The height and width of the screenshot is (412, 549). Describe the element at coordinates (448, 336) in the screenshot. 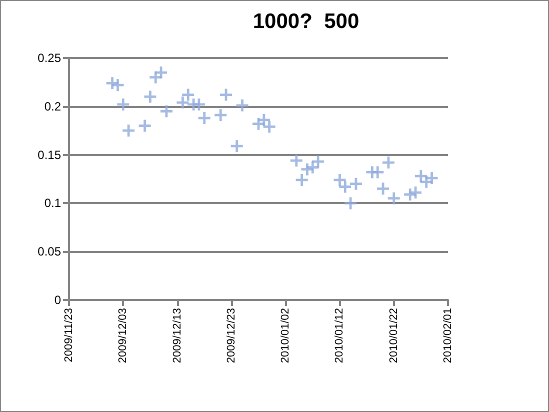

I see `x-tick-label: 2010/02/01` at that location.